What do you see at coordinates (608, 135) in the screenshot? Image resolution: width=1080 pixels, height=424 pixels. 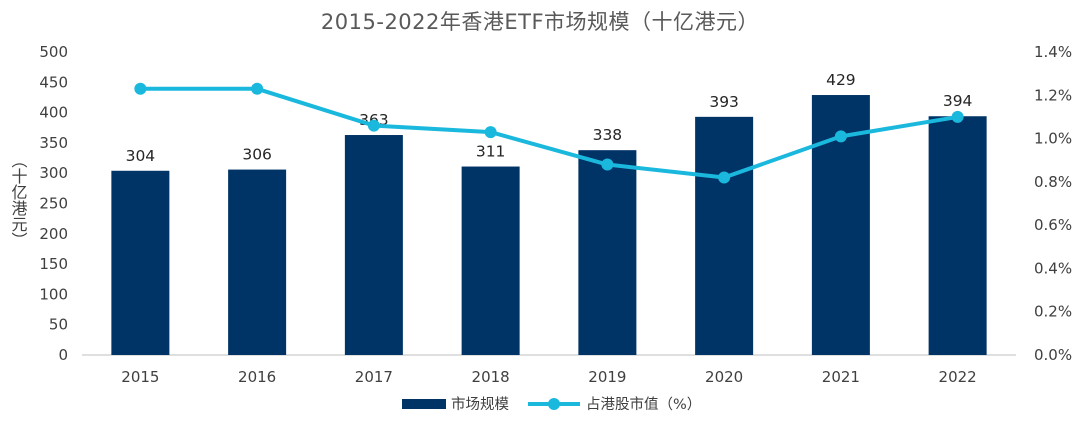 I see `bar-data-label: 338` at bounding box center [608, 135].